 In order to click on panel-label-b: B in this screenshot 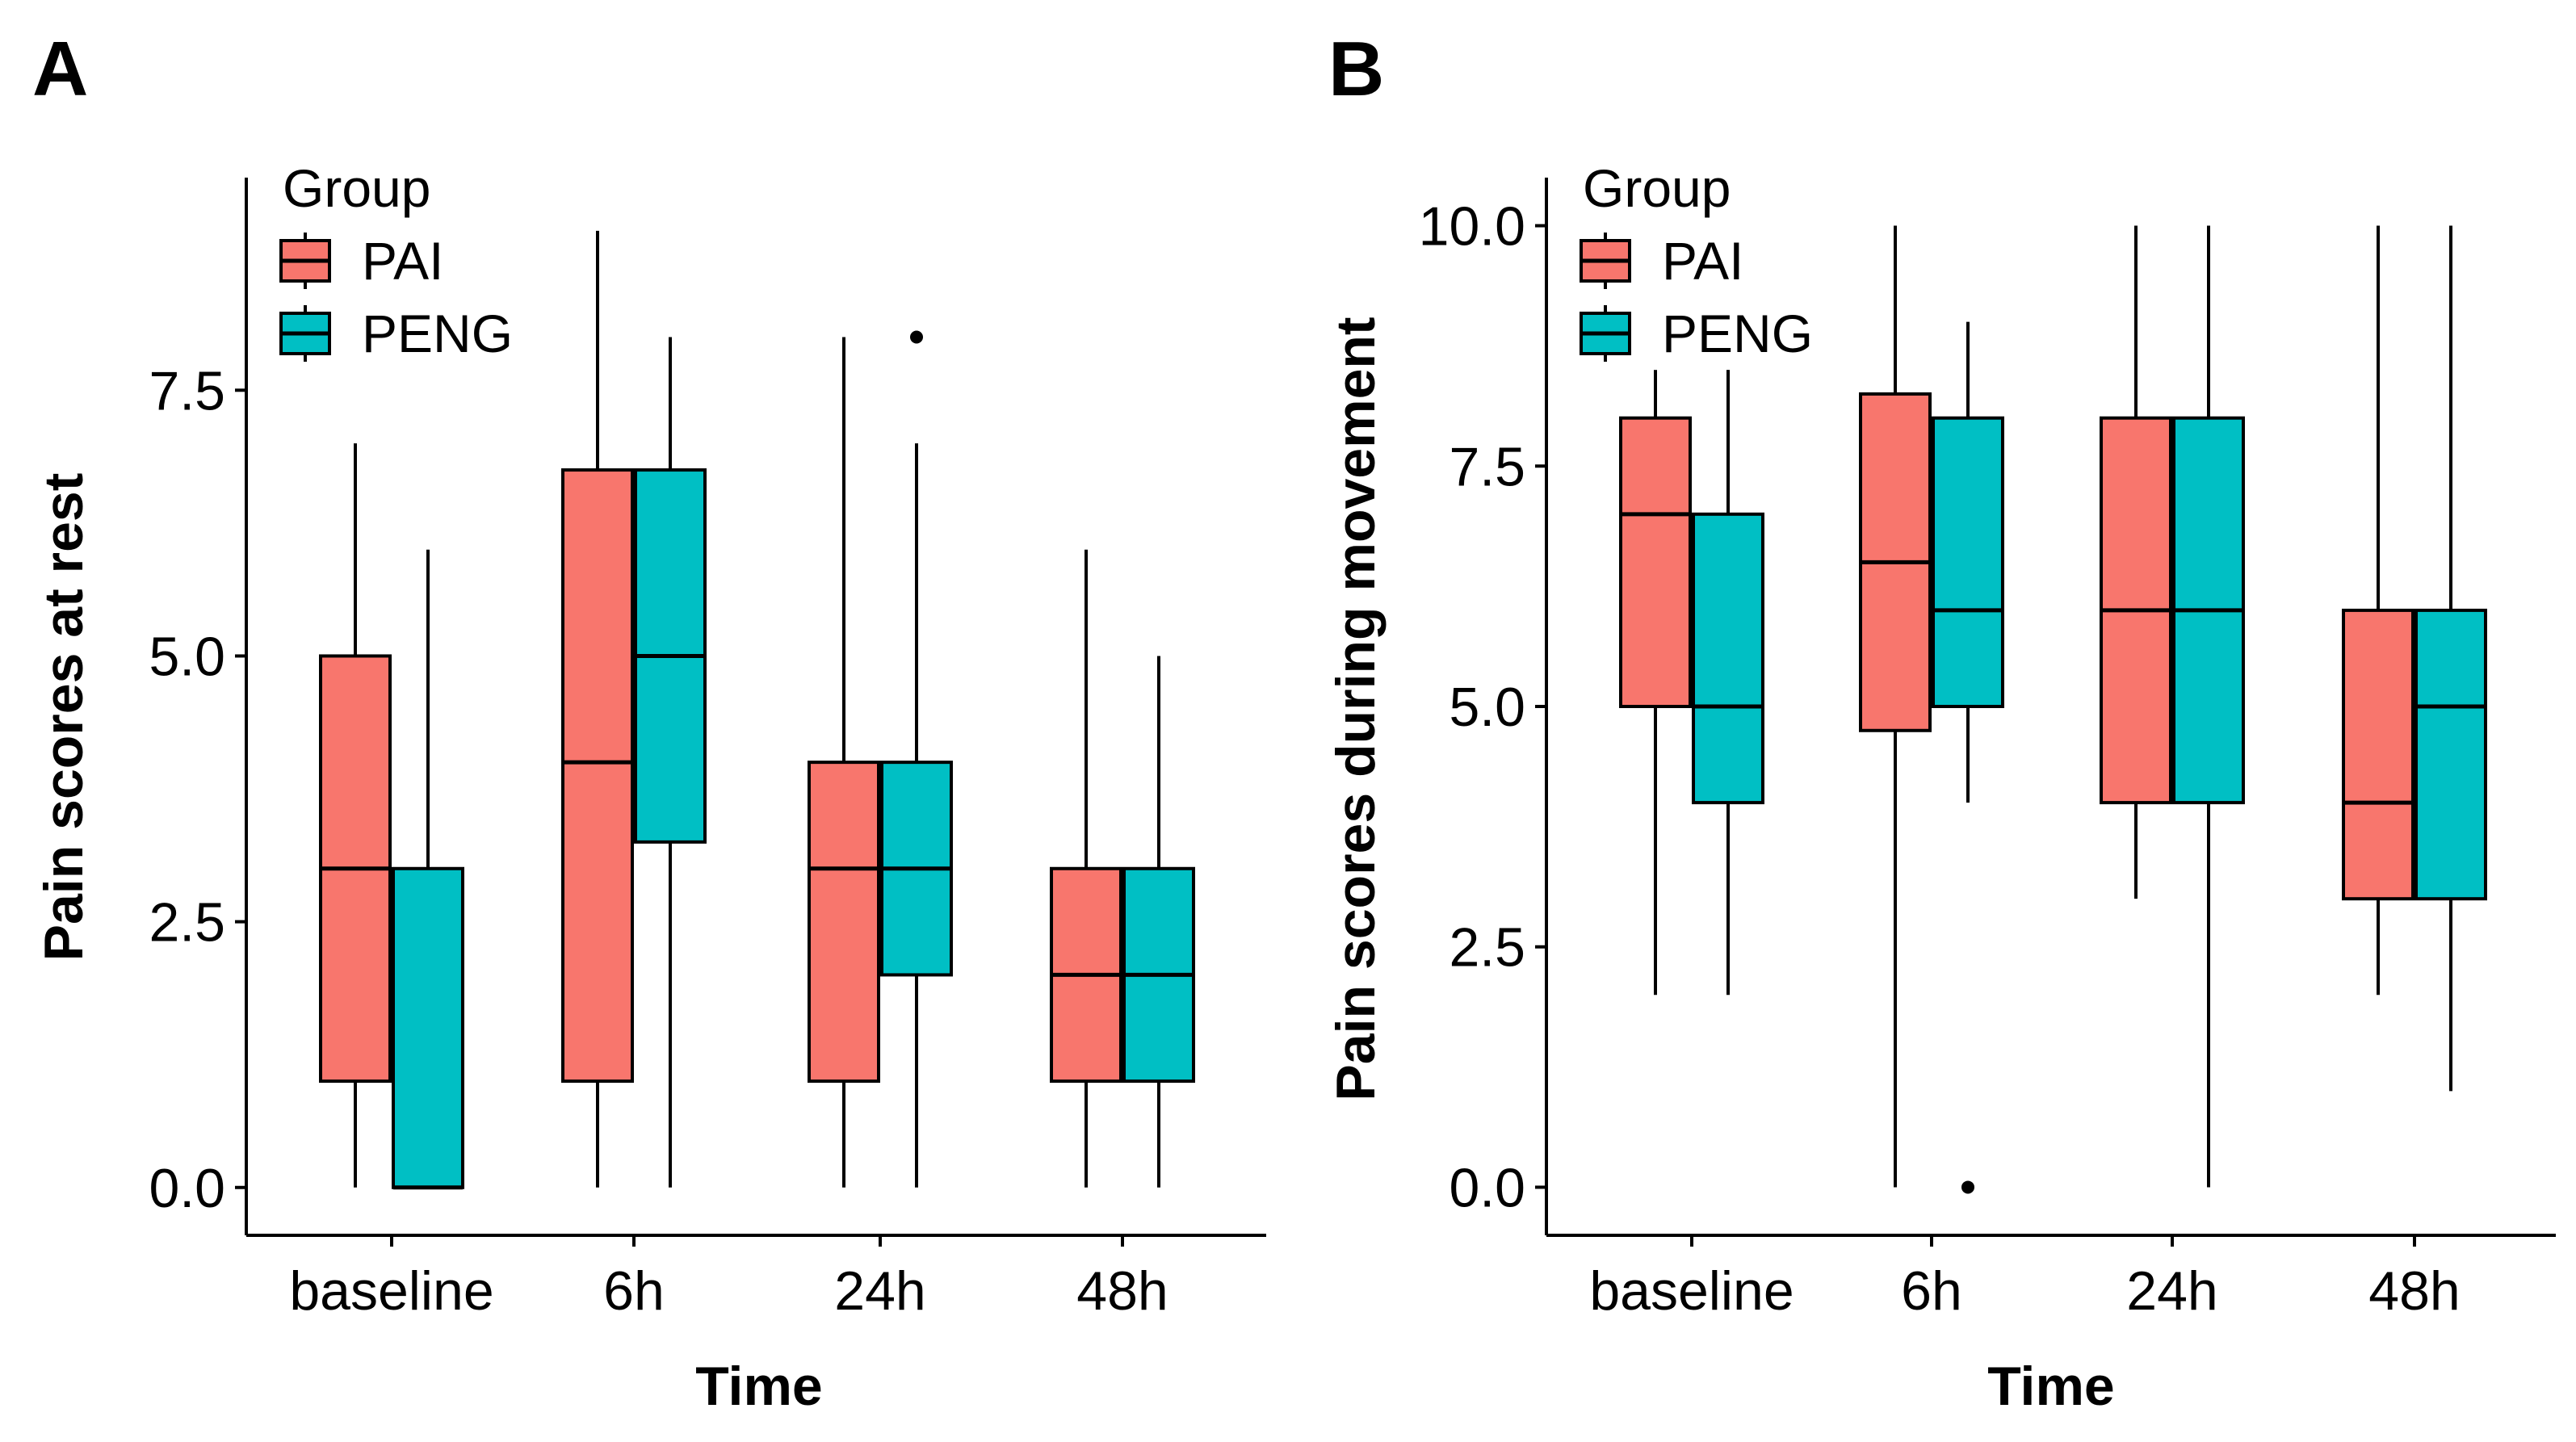, I will do `click(1356, 69)`.